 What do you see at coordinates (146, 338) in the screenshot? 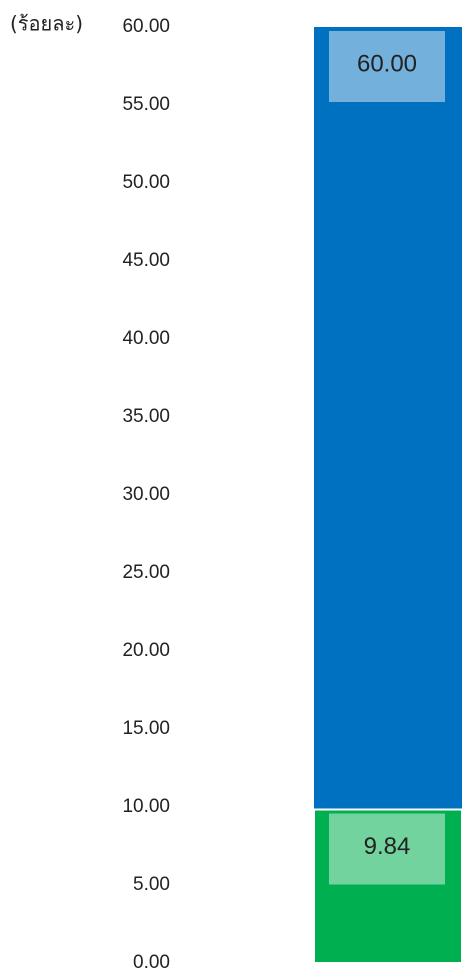
I see `y-tick-label: 40.00` at bounding box center [146, 338].